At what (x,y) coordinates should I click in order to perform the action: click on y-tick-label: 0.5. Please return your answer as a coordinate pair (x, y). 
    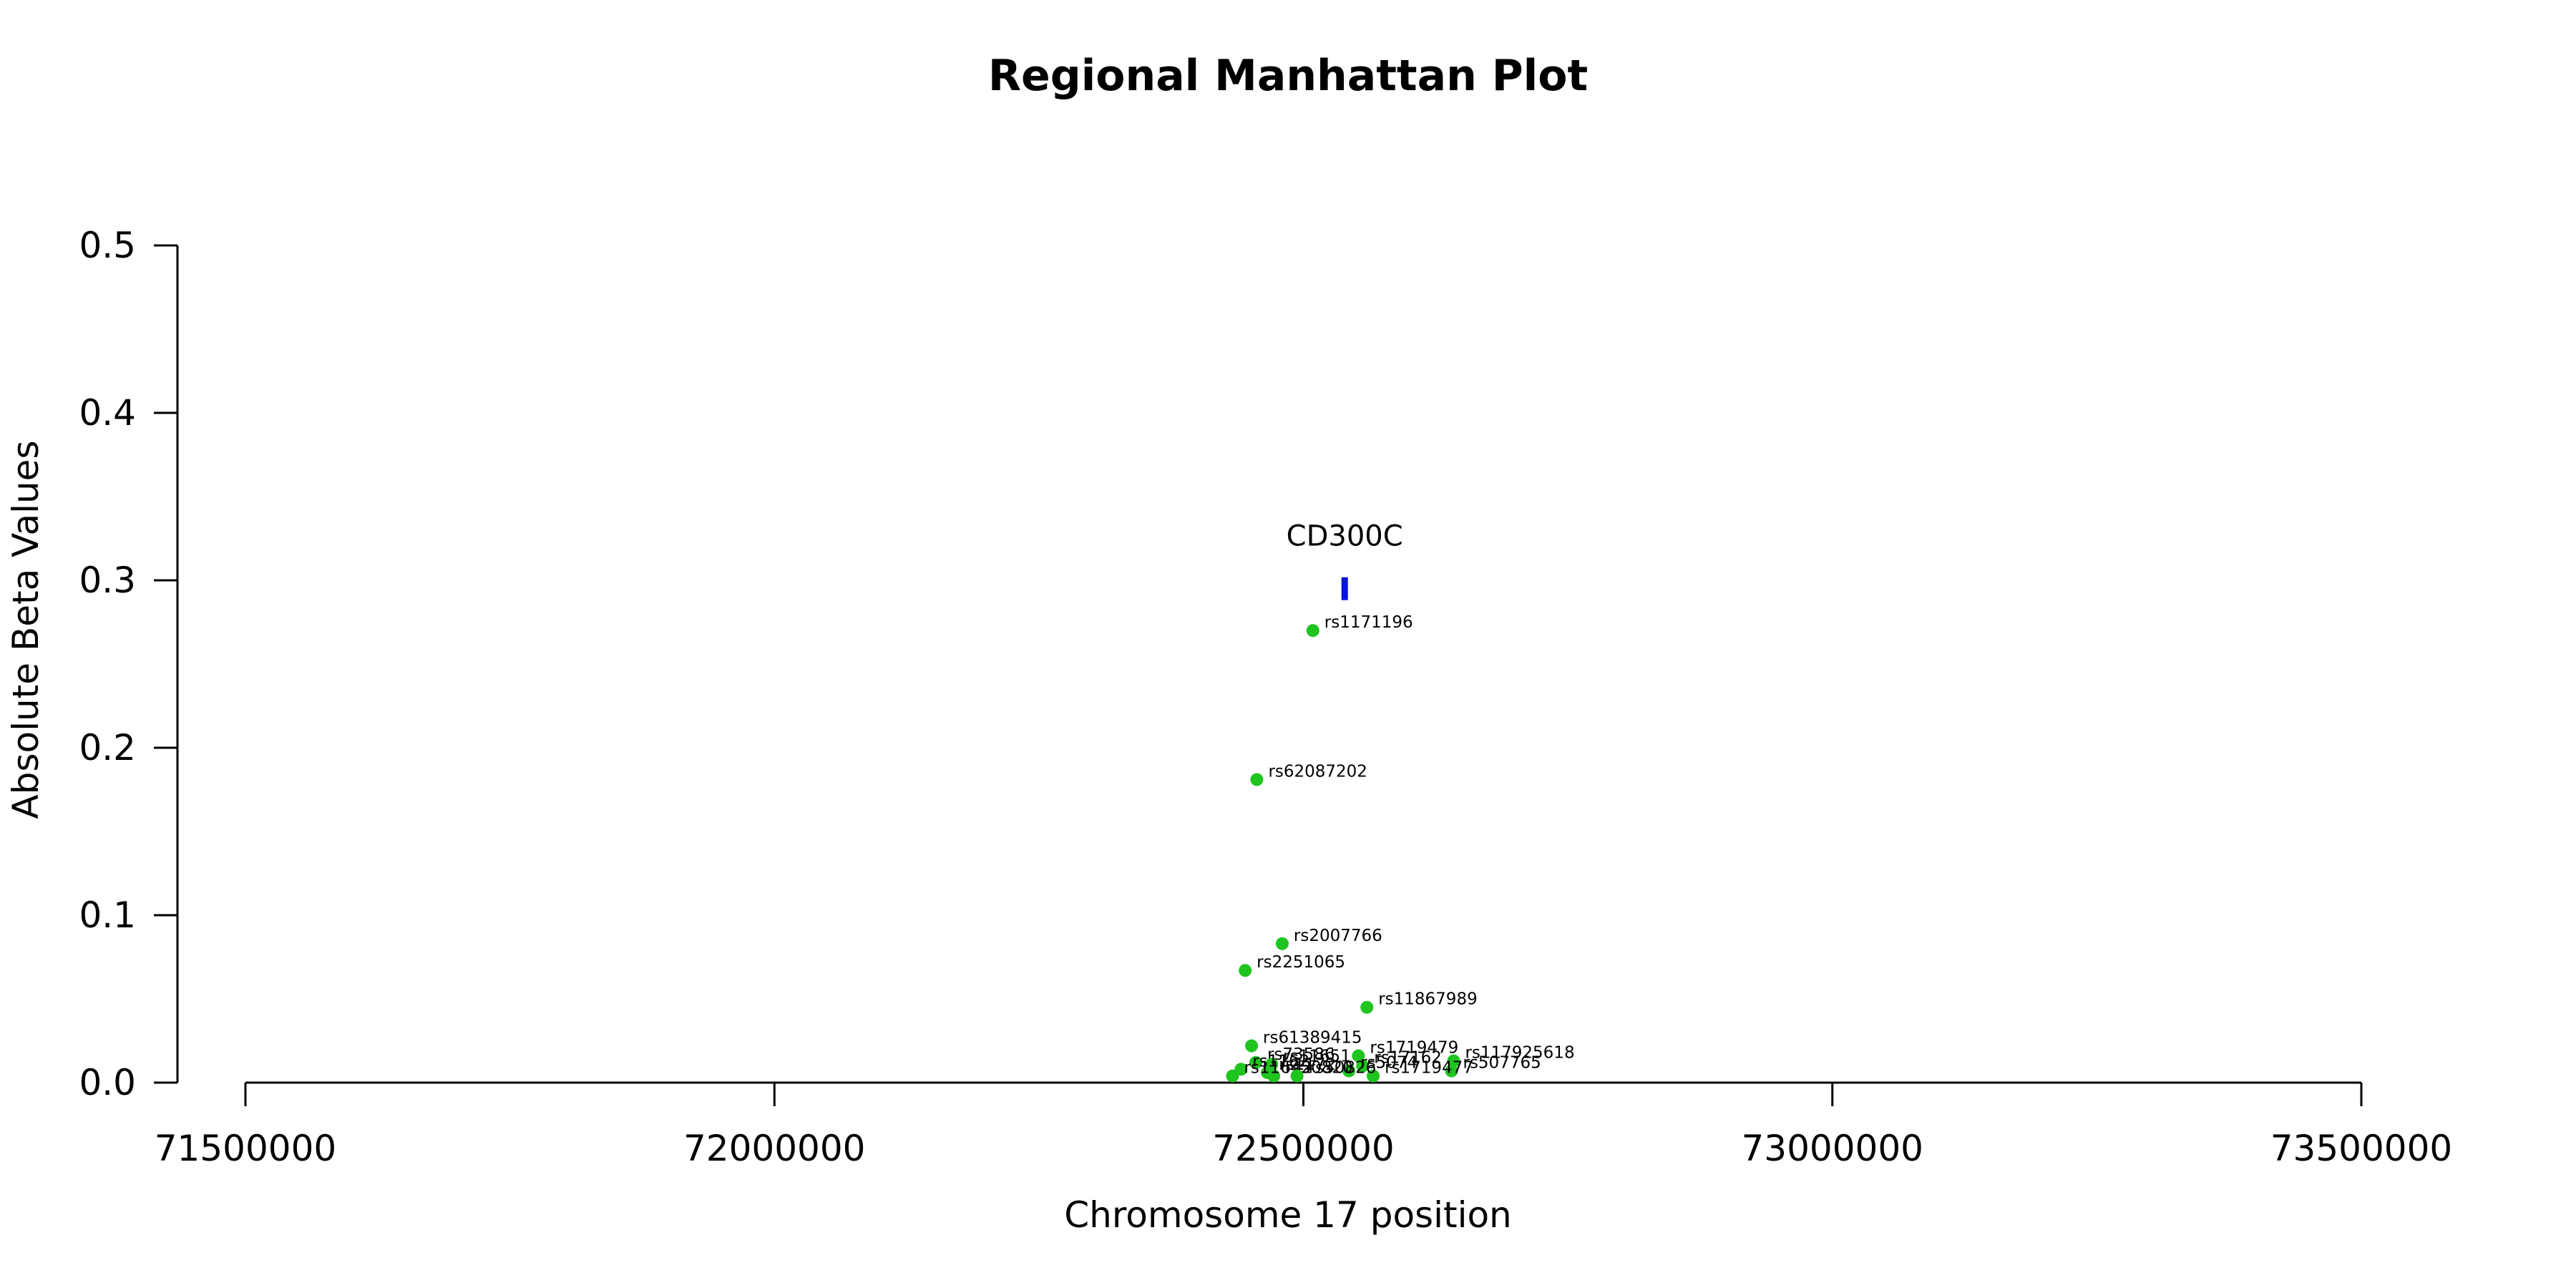
    Looking at the image, I should click on (107, 245).